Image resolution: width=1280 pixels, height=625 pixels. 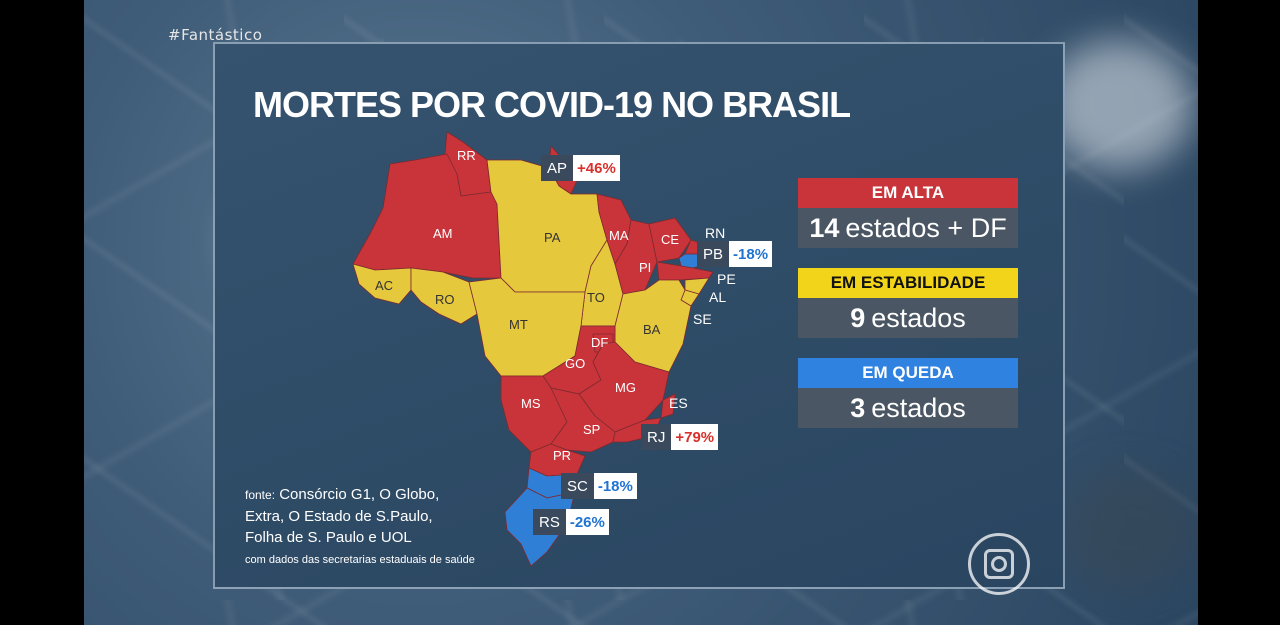 I want to click on legend-em-alta: EM ALTA 14 estados + DF, so click(x=908, y=213).